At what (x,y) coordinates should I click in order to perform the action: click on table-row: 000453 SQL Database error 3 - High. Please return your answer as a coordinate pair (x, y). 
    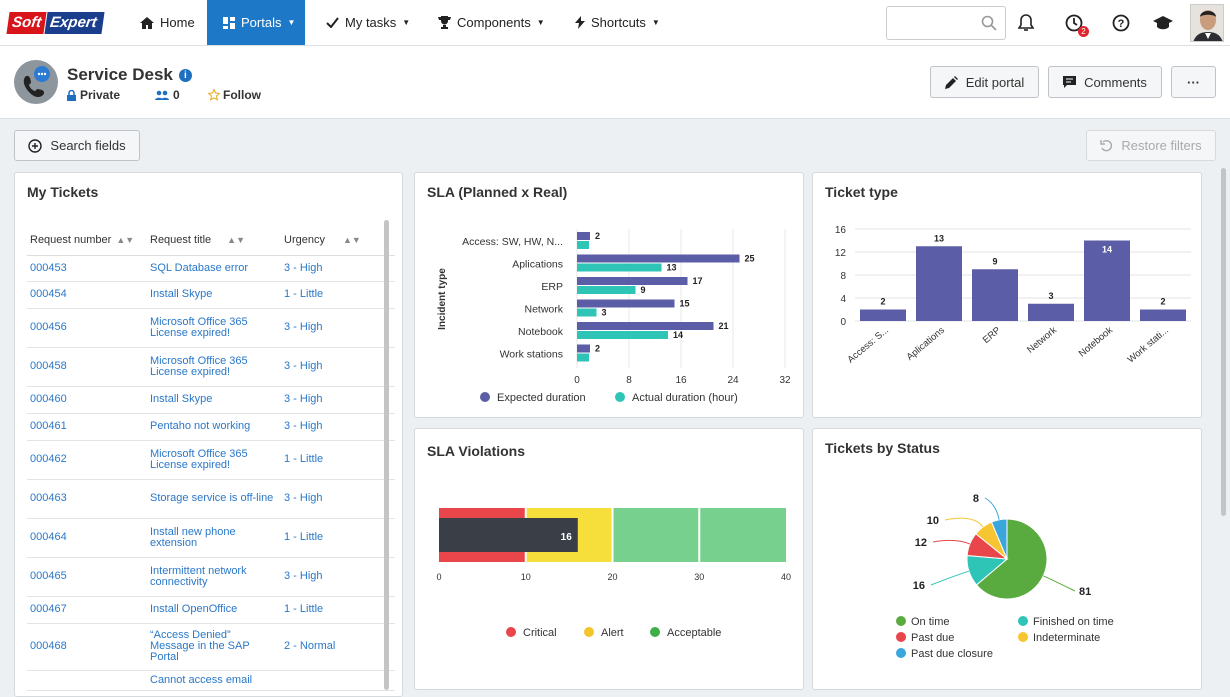
    Looking at the image, I should click on (211, 268).